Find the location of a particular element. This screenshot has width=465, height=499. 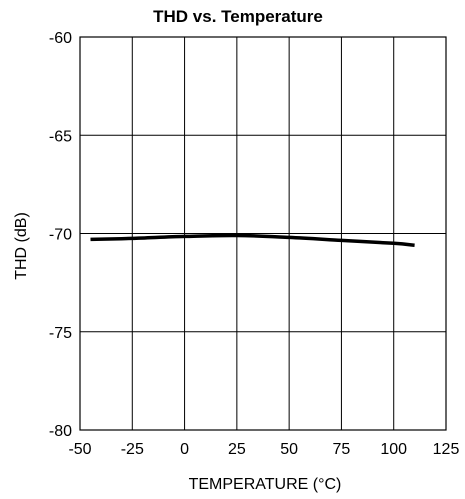

x-tick-label: 125 is located at coordinates (446, 449).